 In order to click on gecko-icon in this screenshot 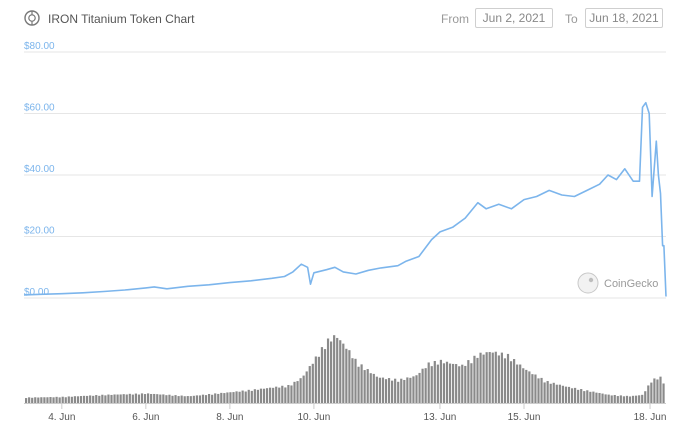, I will do `click(588, 283)`.